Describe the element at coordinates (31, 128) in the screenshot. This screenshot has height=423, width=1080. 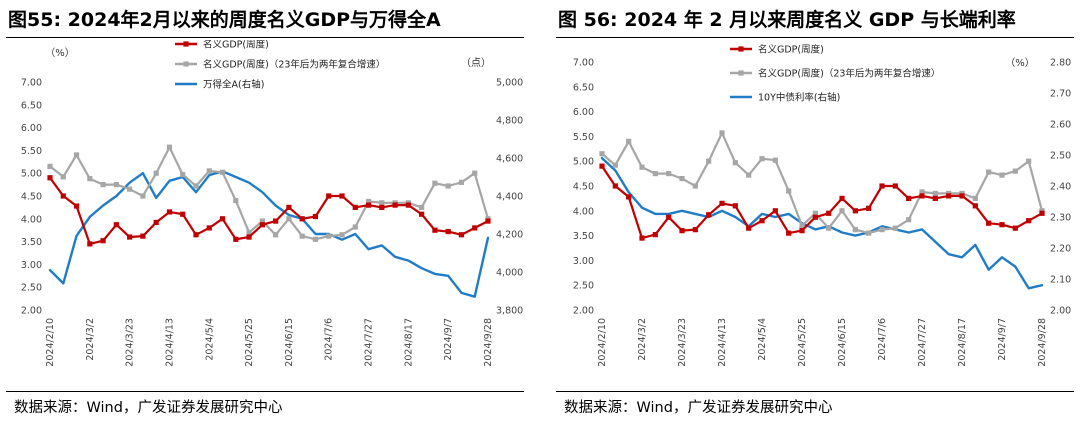
I see `left-axis-tick-label: 6.00` at that location.